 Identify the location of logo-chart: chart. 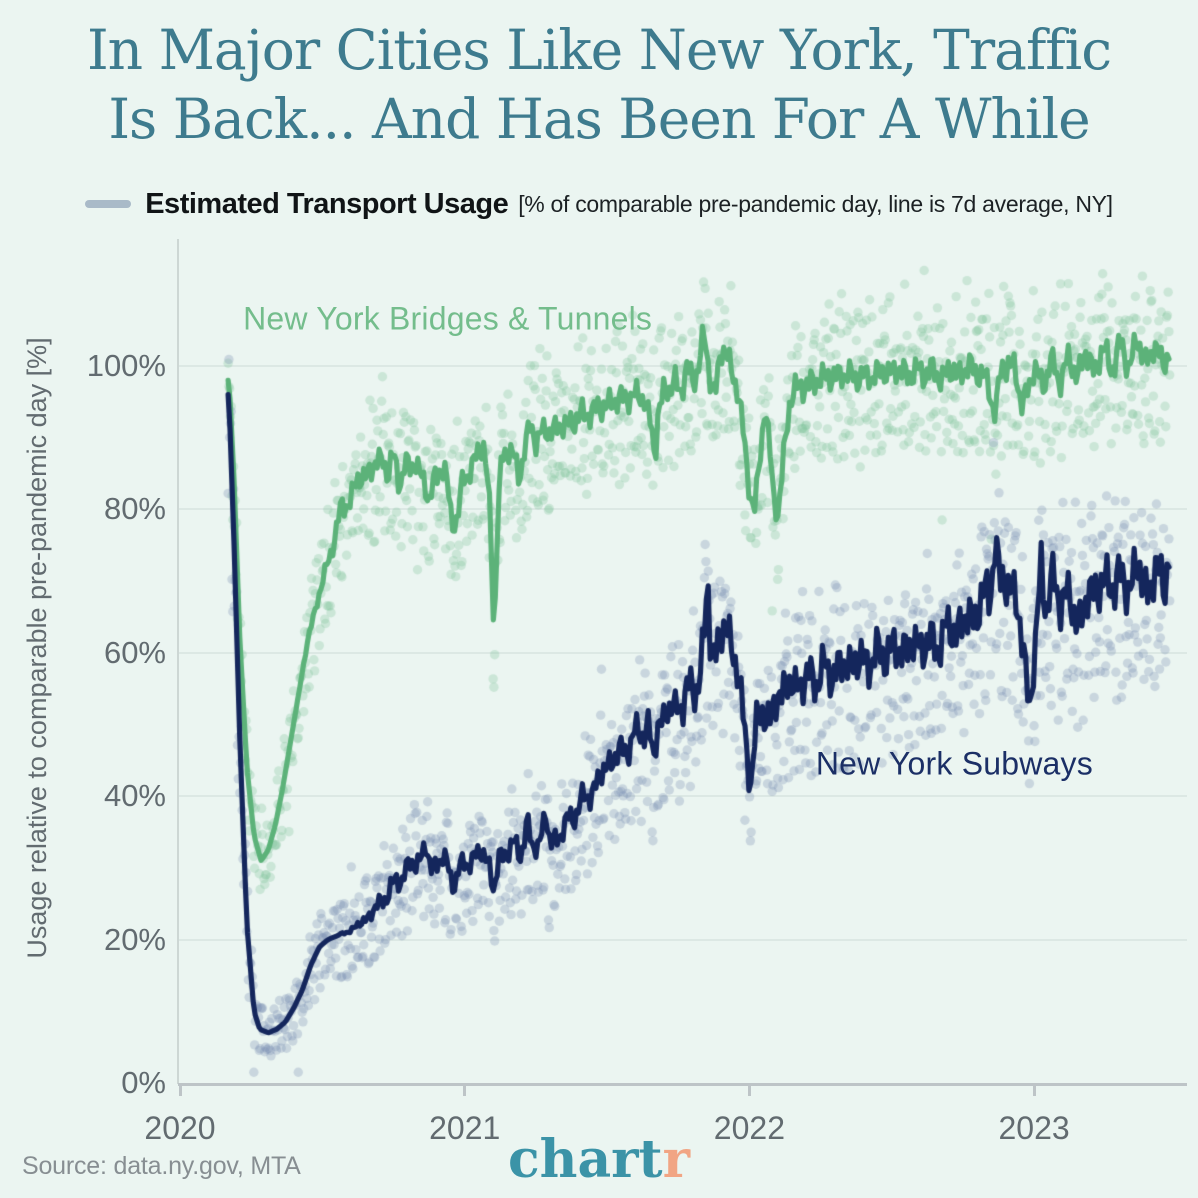
(585, 1159).